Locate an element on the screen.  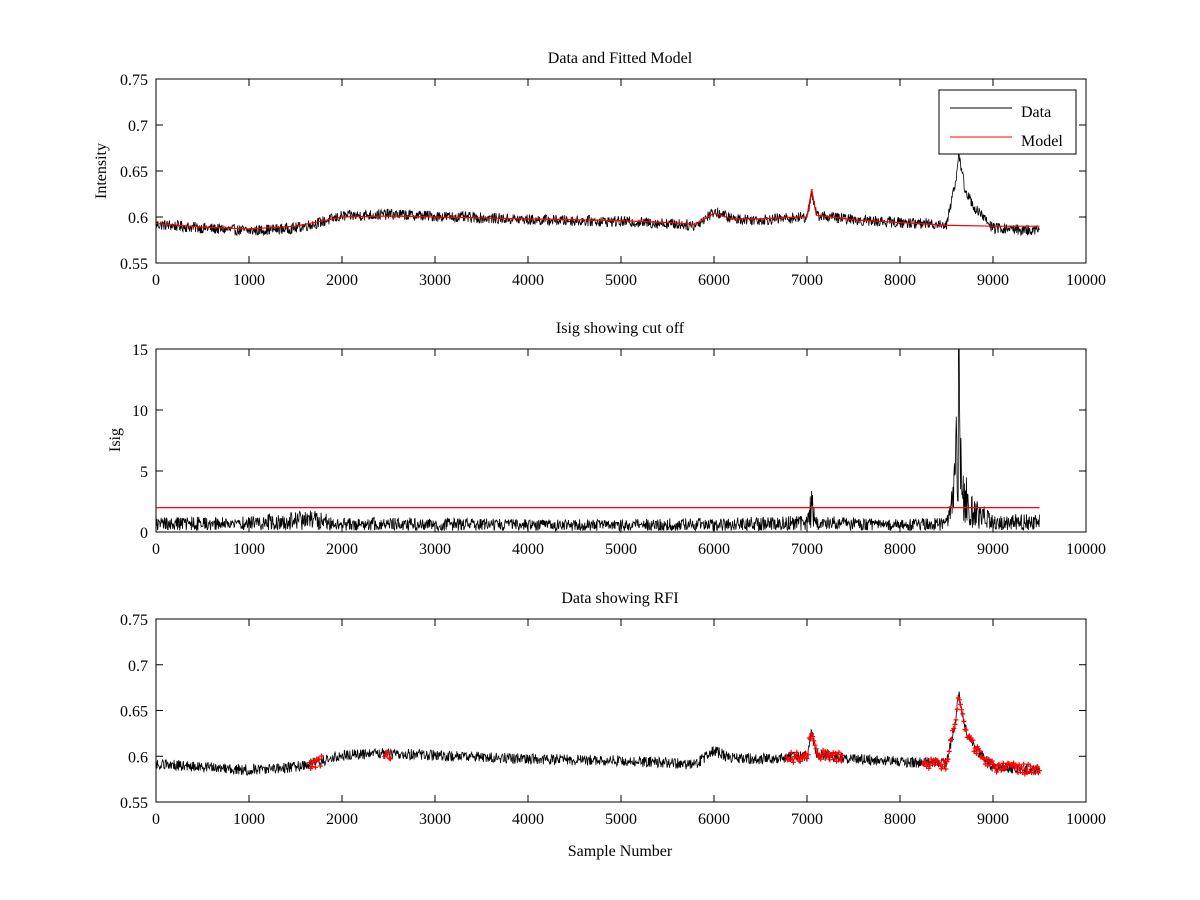
y-tick-label: 0.65 is located at coordinates (134, 712).